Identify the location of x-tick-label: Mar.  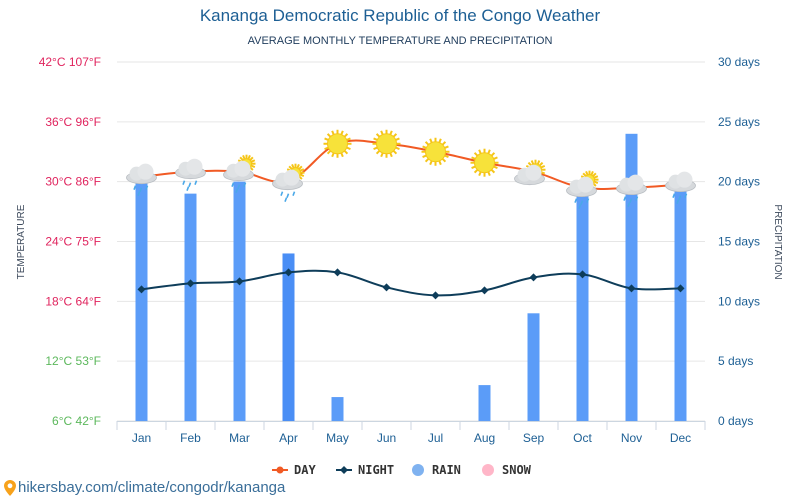
(239, 438).